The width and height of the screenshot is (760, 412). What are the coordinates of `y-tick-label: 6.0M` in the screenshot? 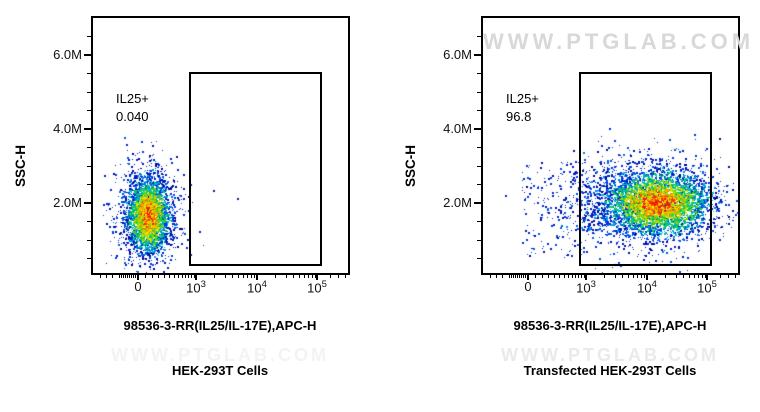 It's located at (67, 54).